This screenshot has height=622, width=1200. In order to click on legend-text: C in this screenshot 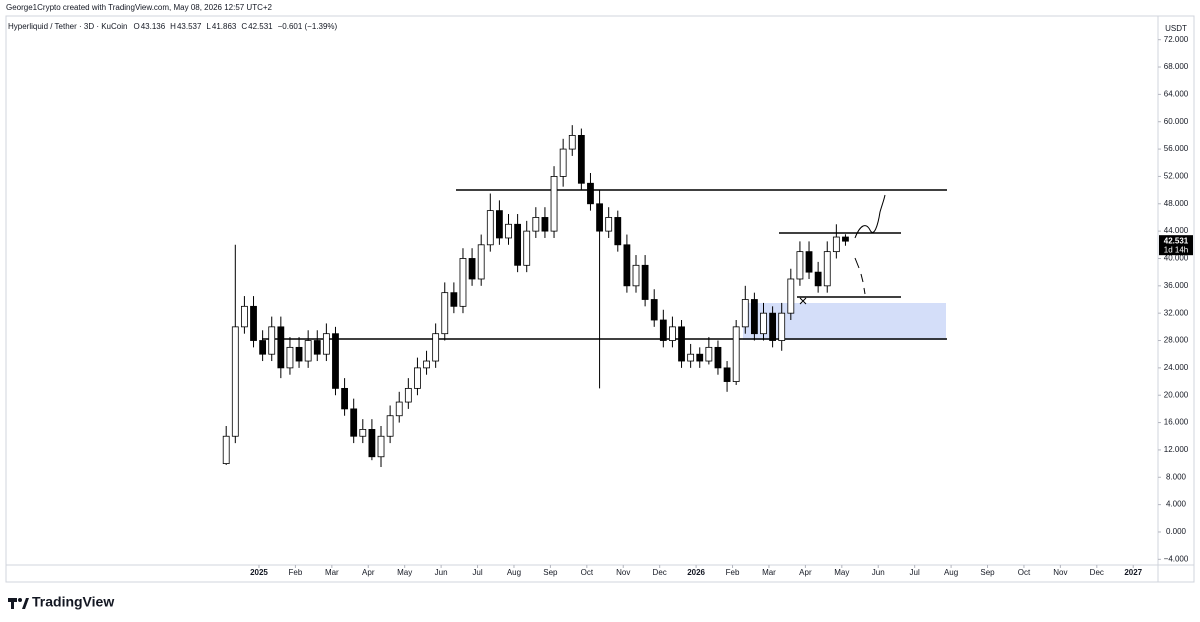, I will do `click(244, 26)`.